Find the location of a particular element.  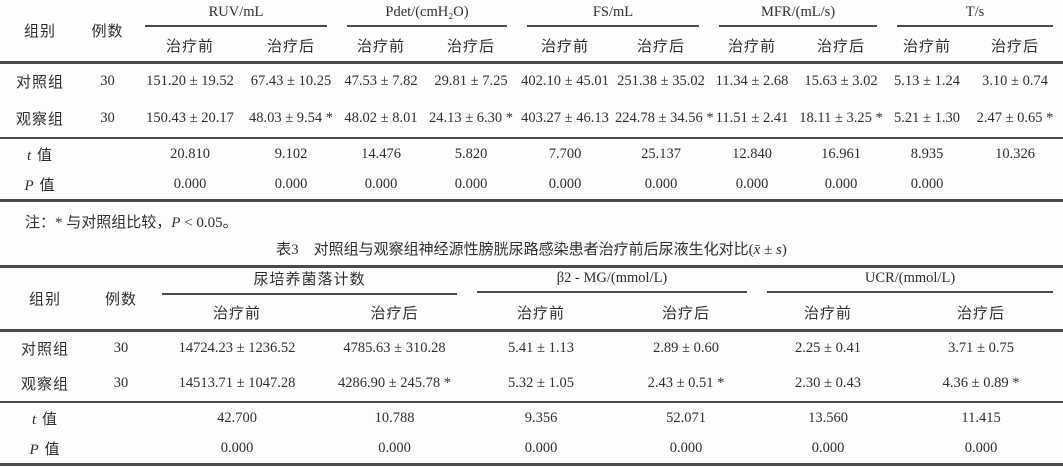

column-group-header-b2mg: β2 - MG/(mmol/L) is located at coordinates (612, 280).